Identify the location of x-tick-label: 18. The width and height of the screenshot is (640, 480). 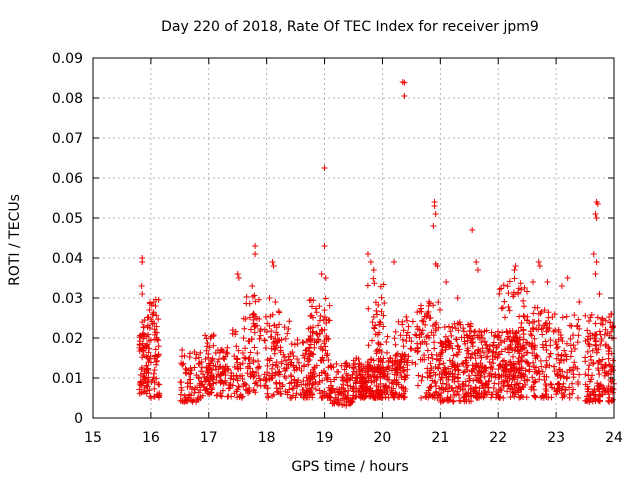
(267, 438).